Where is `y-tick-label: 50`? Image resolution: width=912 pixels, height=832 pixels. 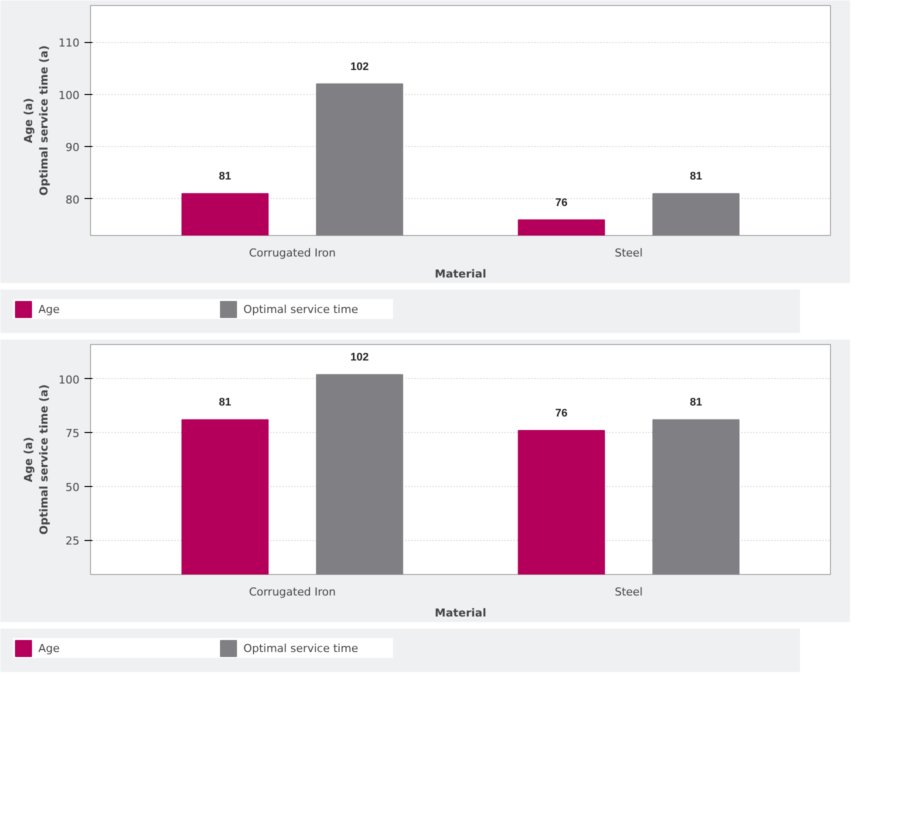 y-tick-label: 50 is located at coordinates (73, 487).